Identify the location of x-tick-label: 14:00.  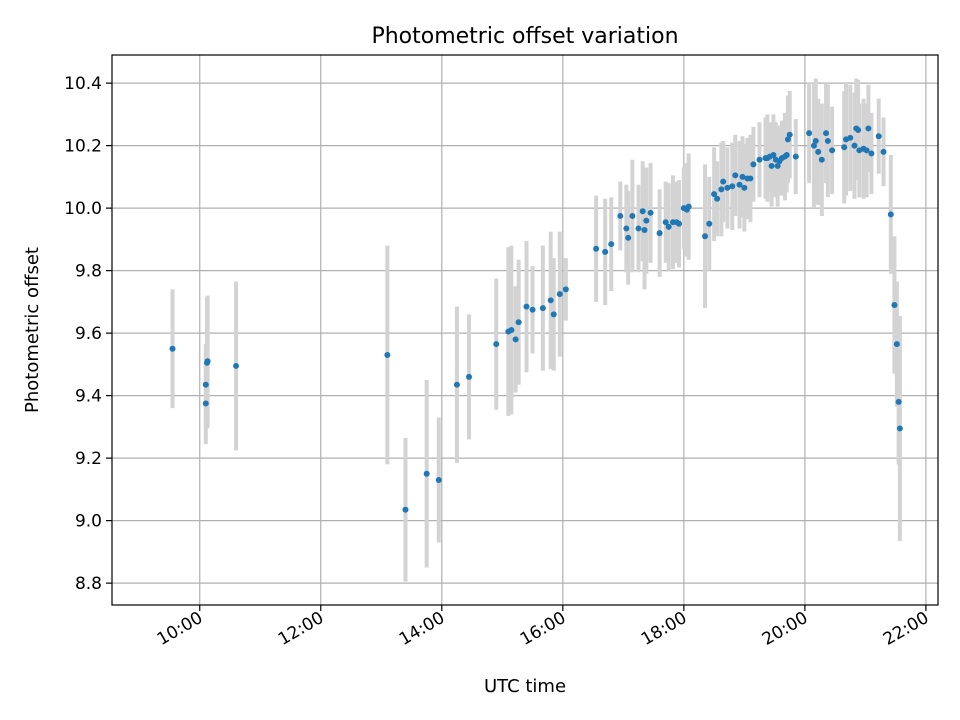
(422, 629).